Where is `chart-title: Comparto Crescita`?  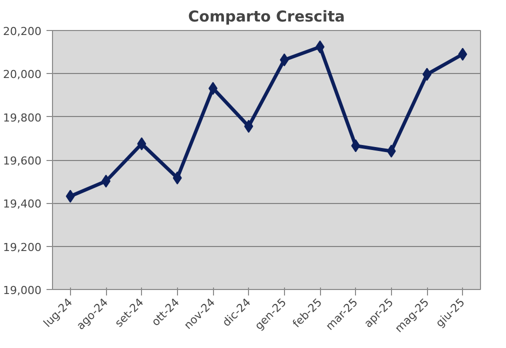 chart-title: Comparto Crescita is located at coordinates (266, 17).